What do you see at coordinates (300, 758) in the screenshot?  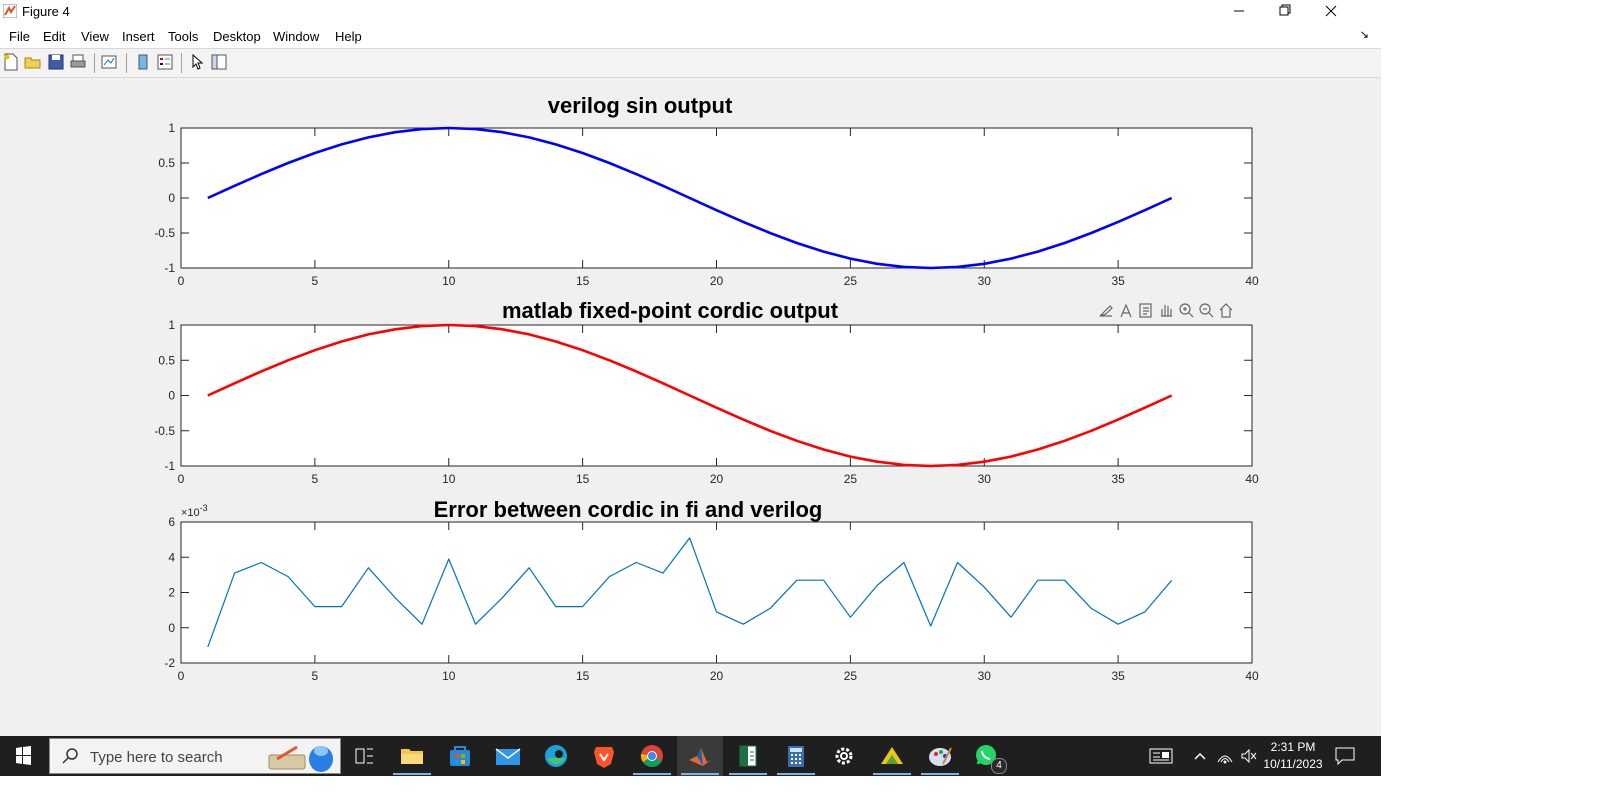 I see `search-highlight-illustration` at bounding box center [300, 758].